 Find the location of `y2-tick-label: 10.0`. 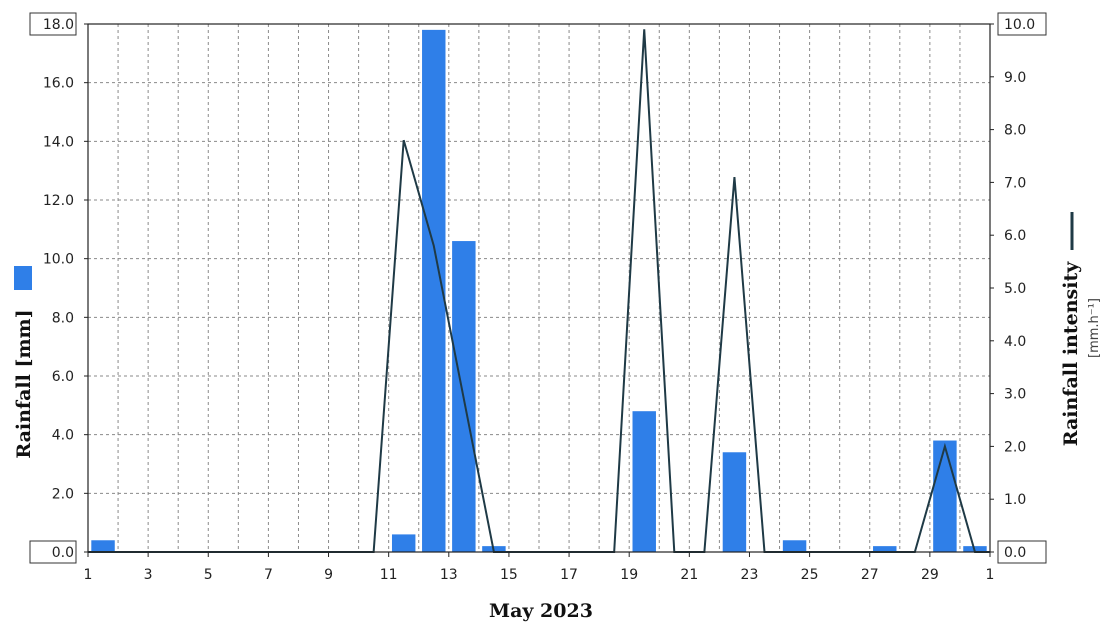

y2-tick-label: 10.0 is located at coordinates (1019, 25).